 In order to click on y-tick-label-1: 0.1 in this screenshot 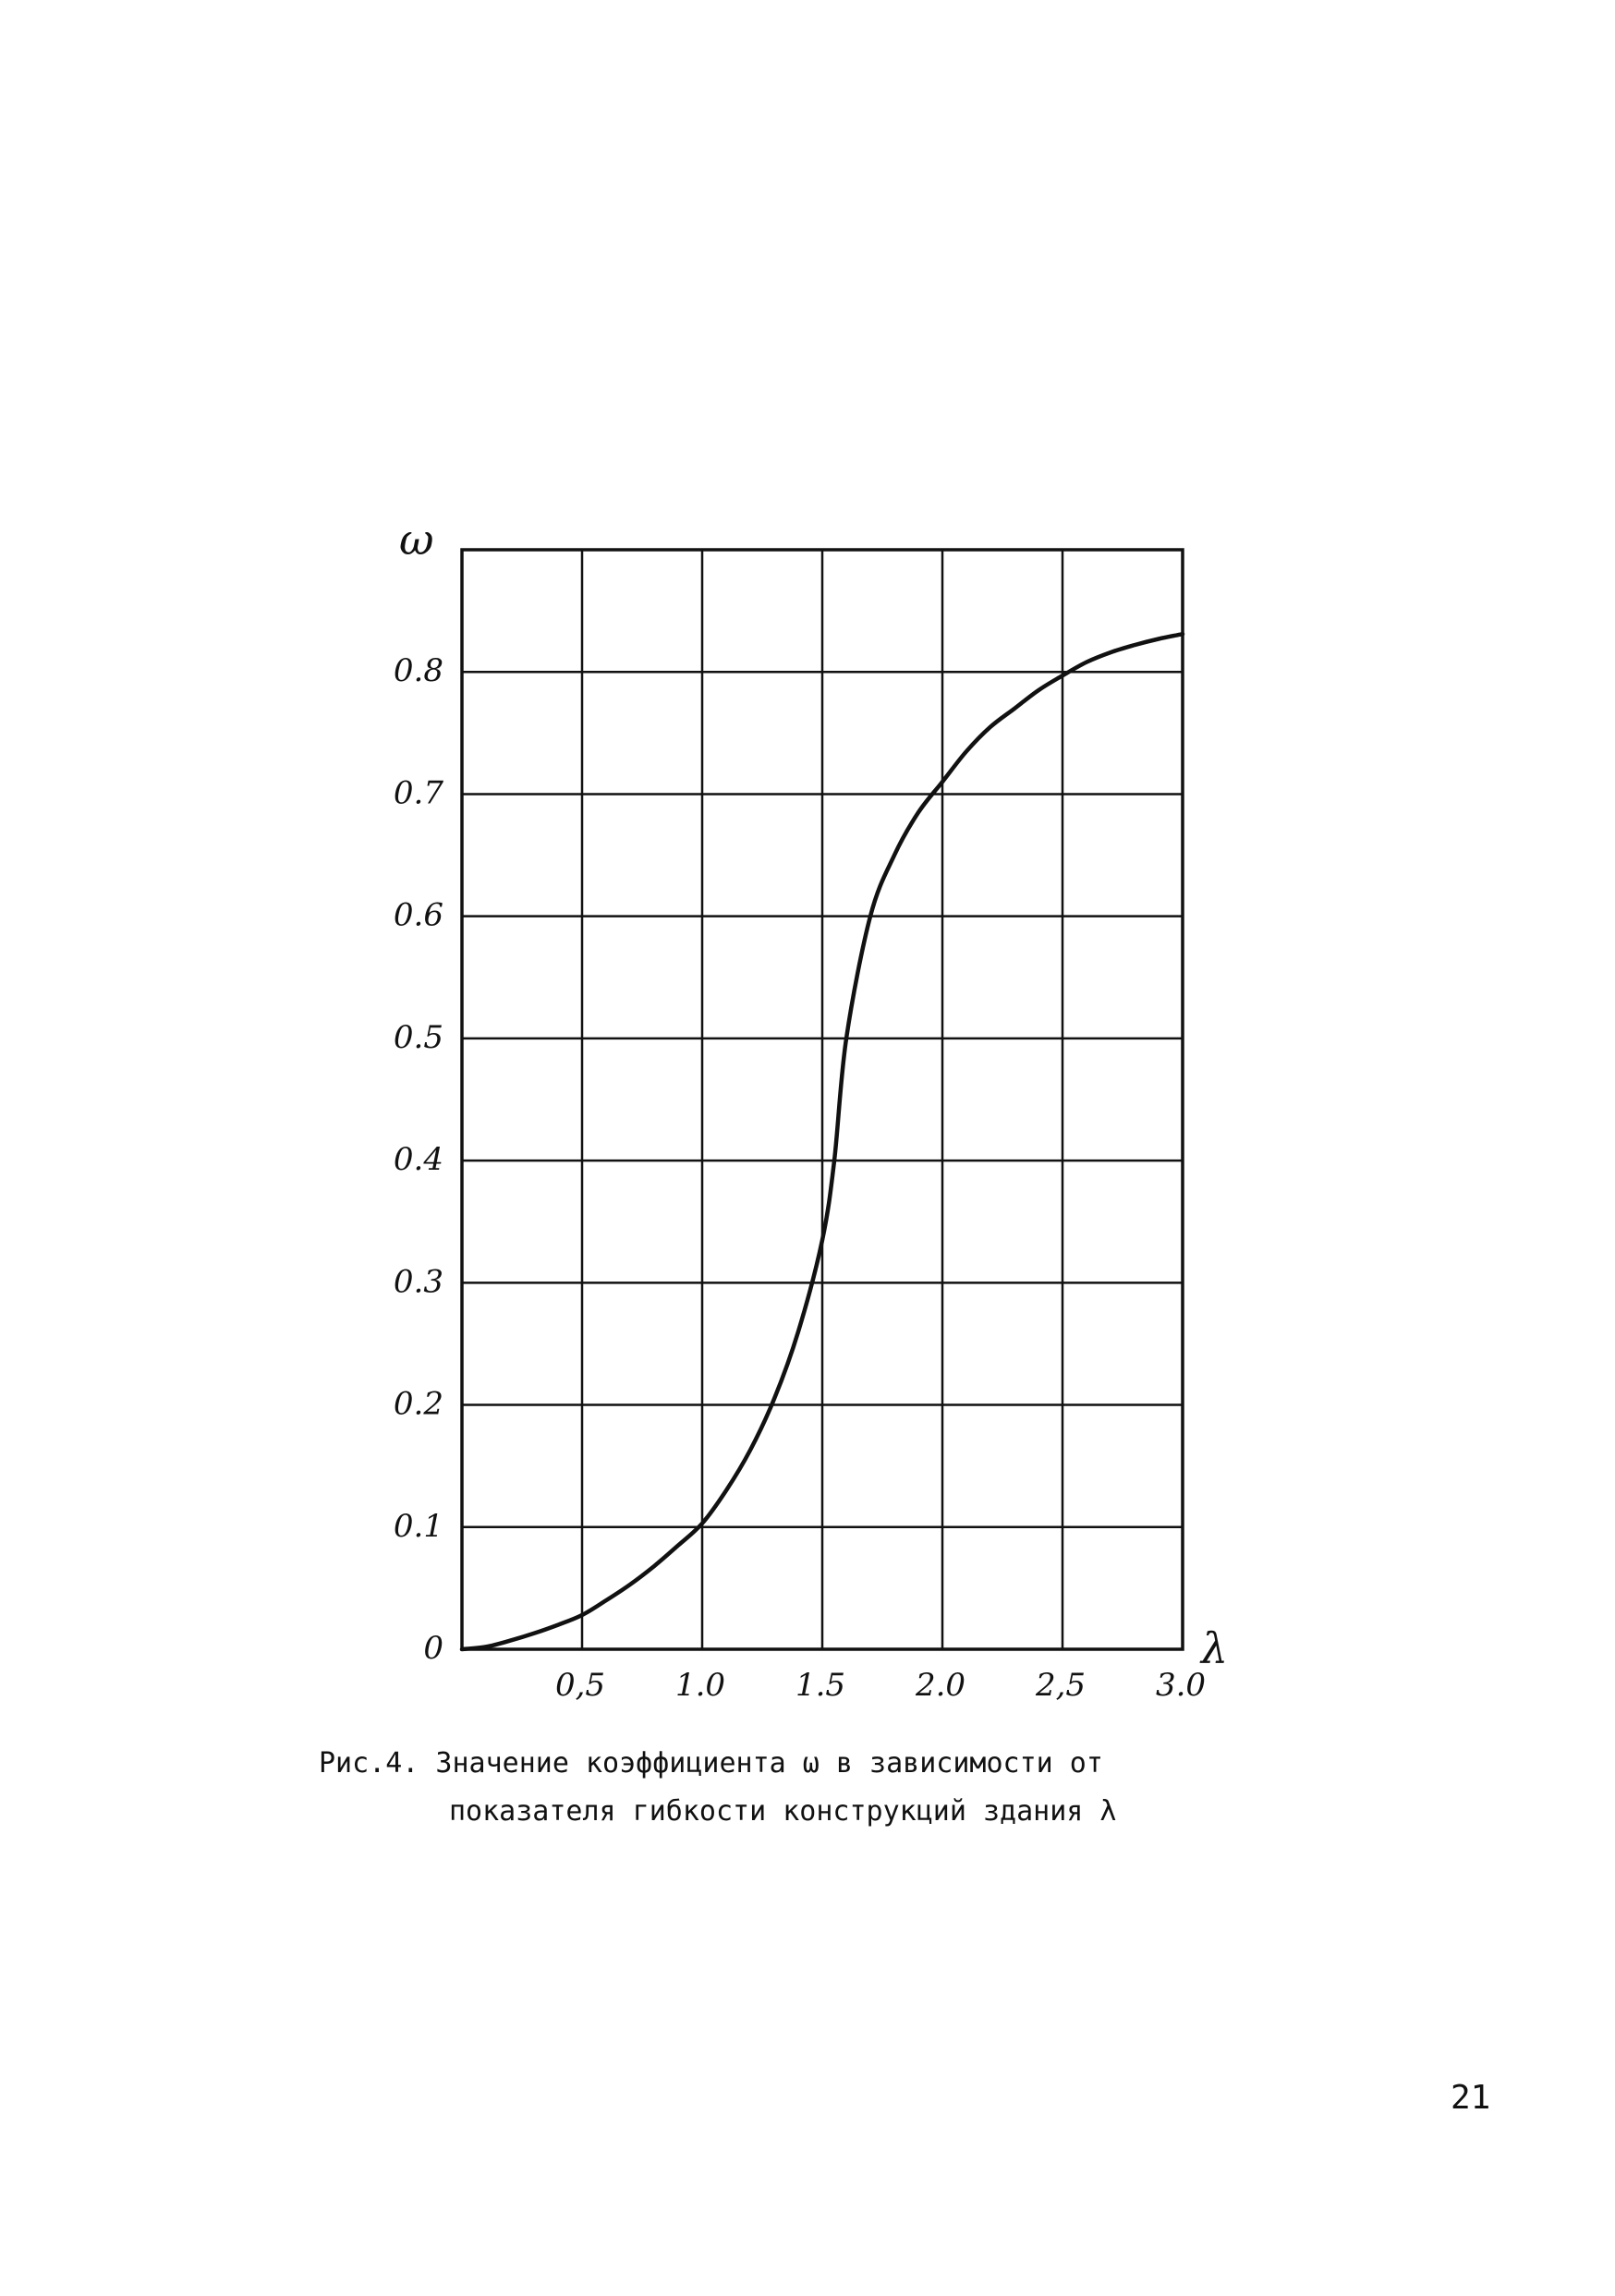, I will do `click(418, 1526)`.